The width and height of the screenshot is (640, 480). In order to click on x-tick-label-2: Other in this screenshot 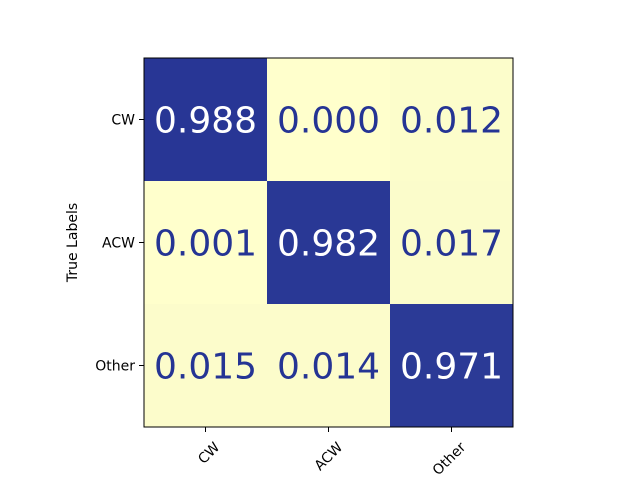, I will do `click(450, 459)`.